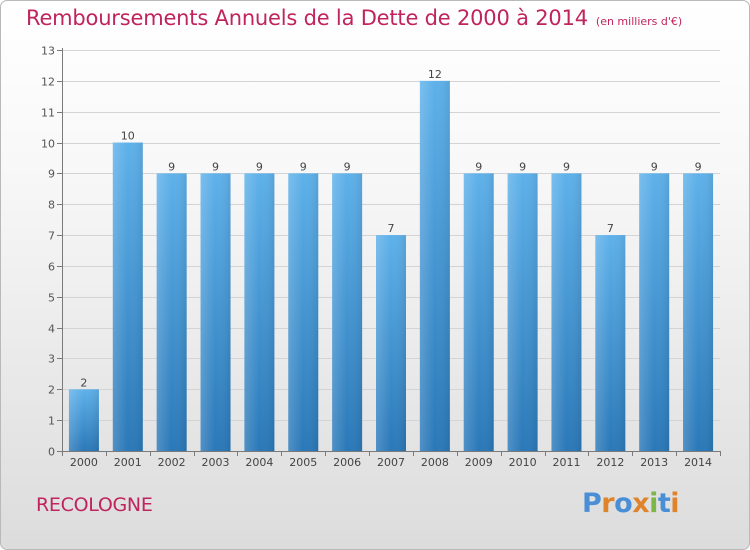 The image size is (750, 550). What do you see at coordinates (698, 312) in the screenshot?
I see `bar-shine-2014` at bounding box center [698, 312].